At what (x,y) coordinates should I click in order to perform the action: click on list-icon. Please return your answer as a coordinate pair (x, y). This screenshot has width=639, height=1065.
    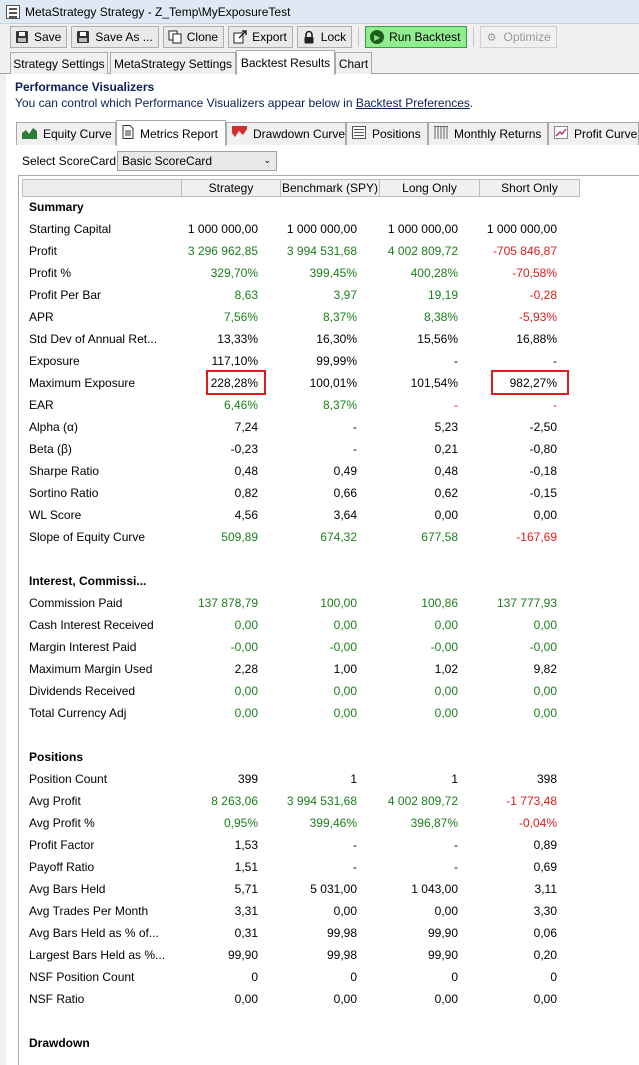
    Looking at the image, I should click on (359, 134).